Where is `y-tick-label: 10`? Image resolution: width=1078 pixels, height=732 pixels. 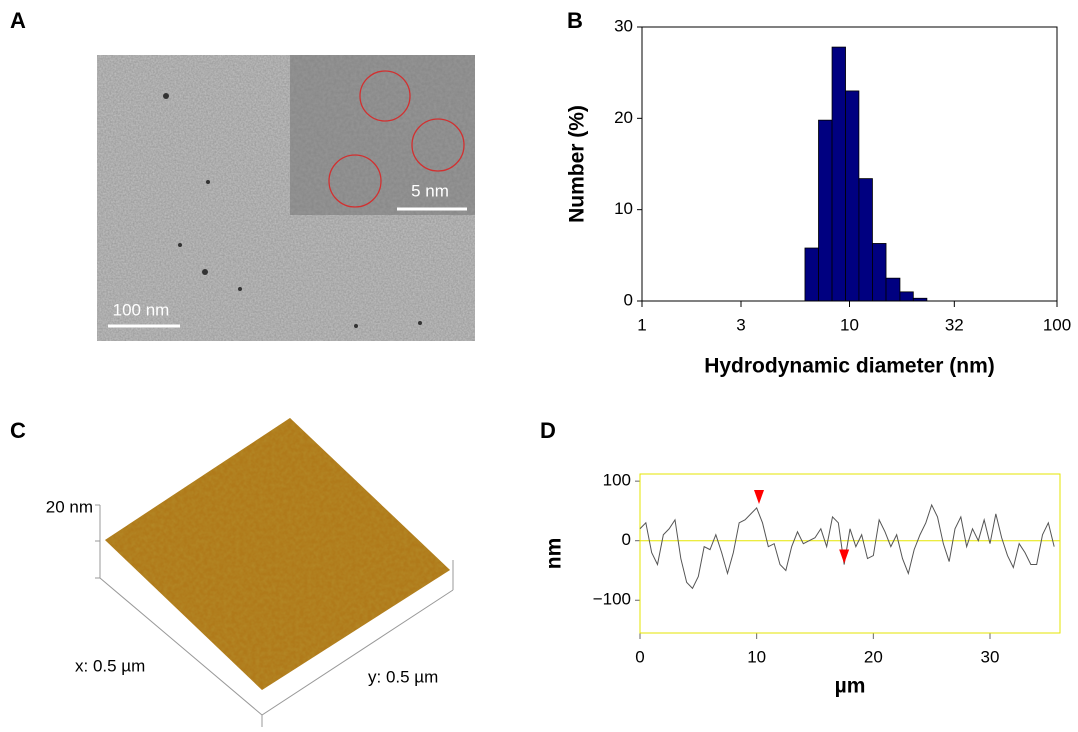 y-tick-label: 10 is located at coordinates (623, 208).